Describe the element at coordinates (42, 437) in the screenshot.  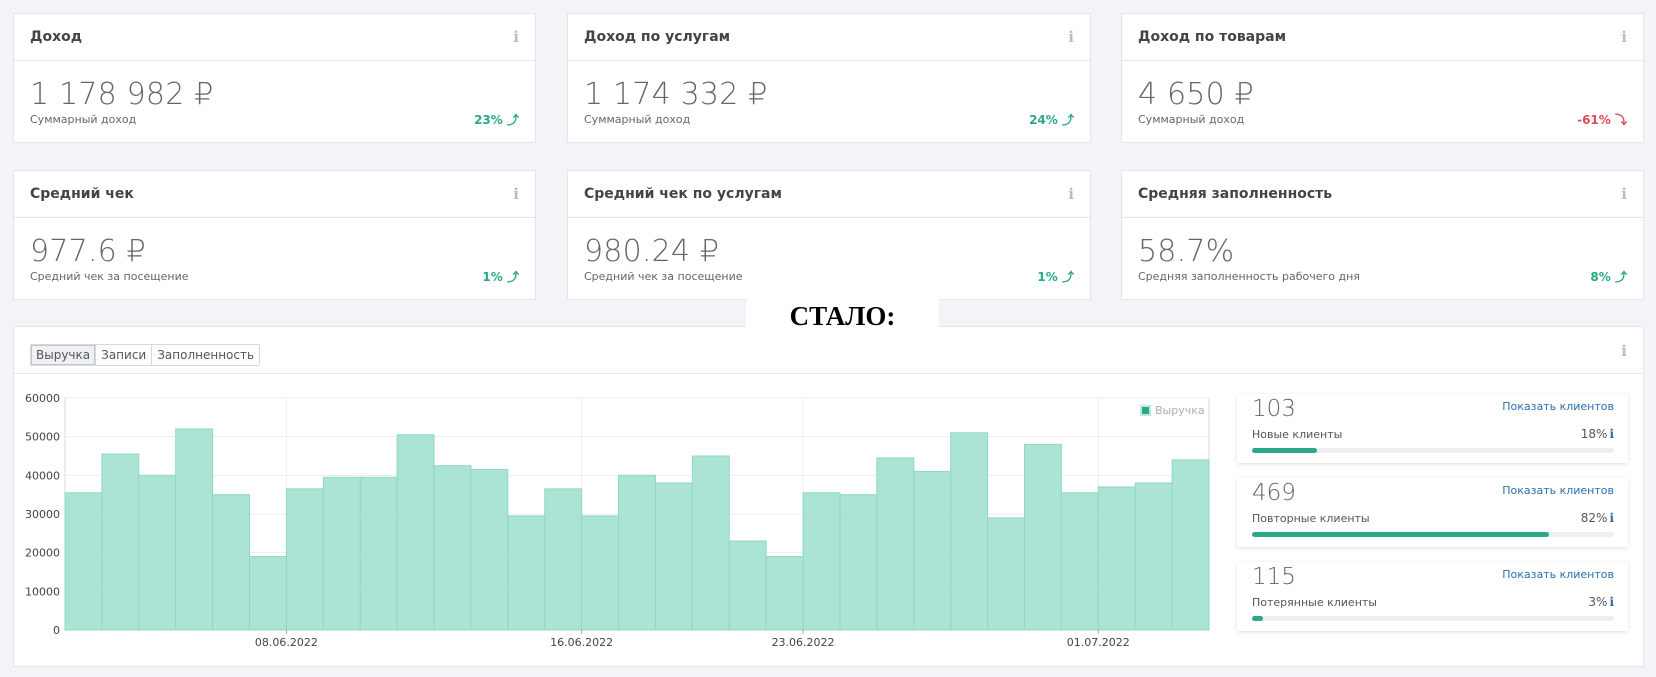
I see `y-tick-label: 50000` at that location.